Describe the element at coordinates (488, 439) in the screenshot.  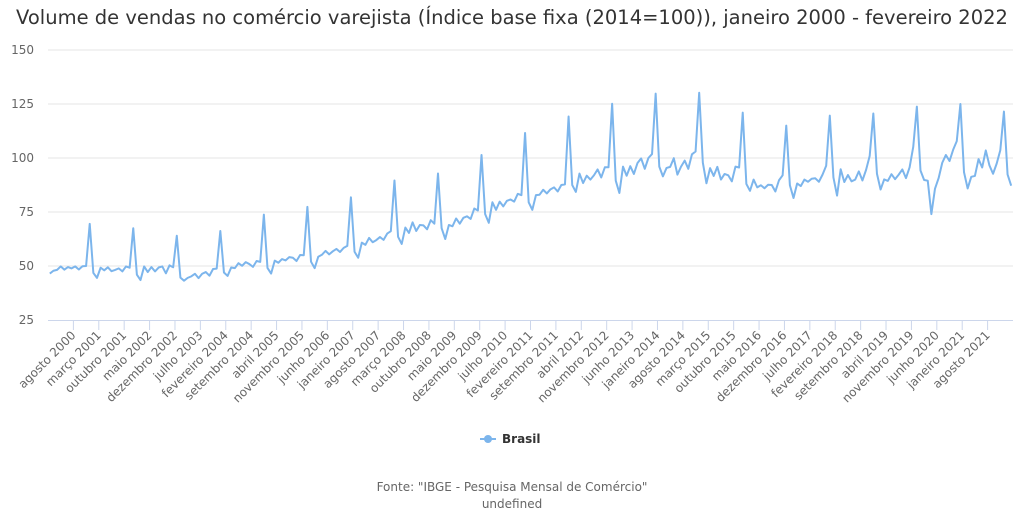
I see `legend-line-marker-icon` at that location.